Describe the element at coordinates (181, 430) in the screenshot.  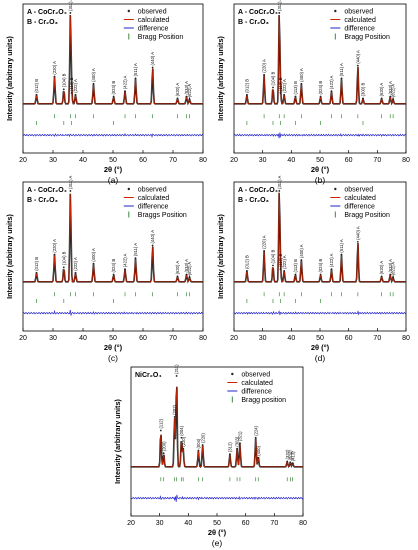
I see `peak-label: (004)` at that location.